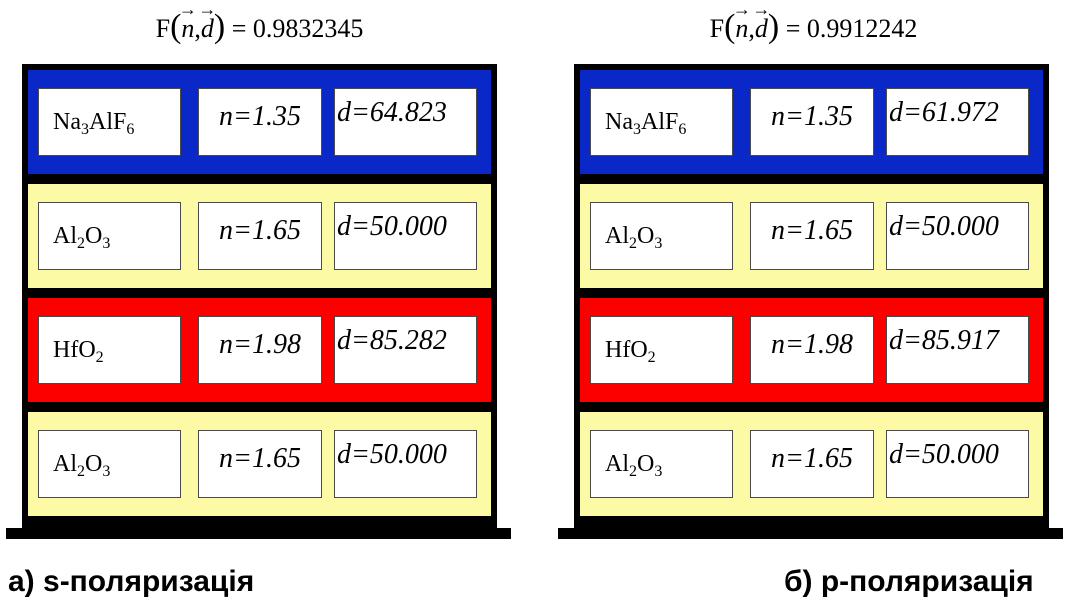 This screenshot has height=606, width=1066. What do you see at coordinates (405, 122) in the screenshot?
I see `thickness: d=64.823` at bounding box center [405, 122].